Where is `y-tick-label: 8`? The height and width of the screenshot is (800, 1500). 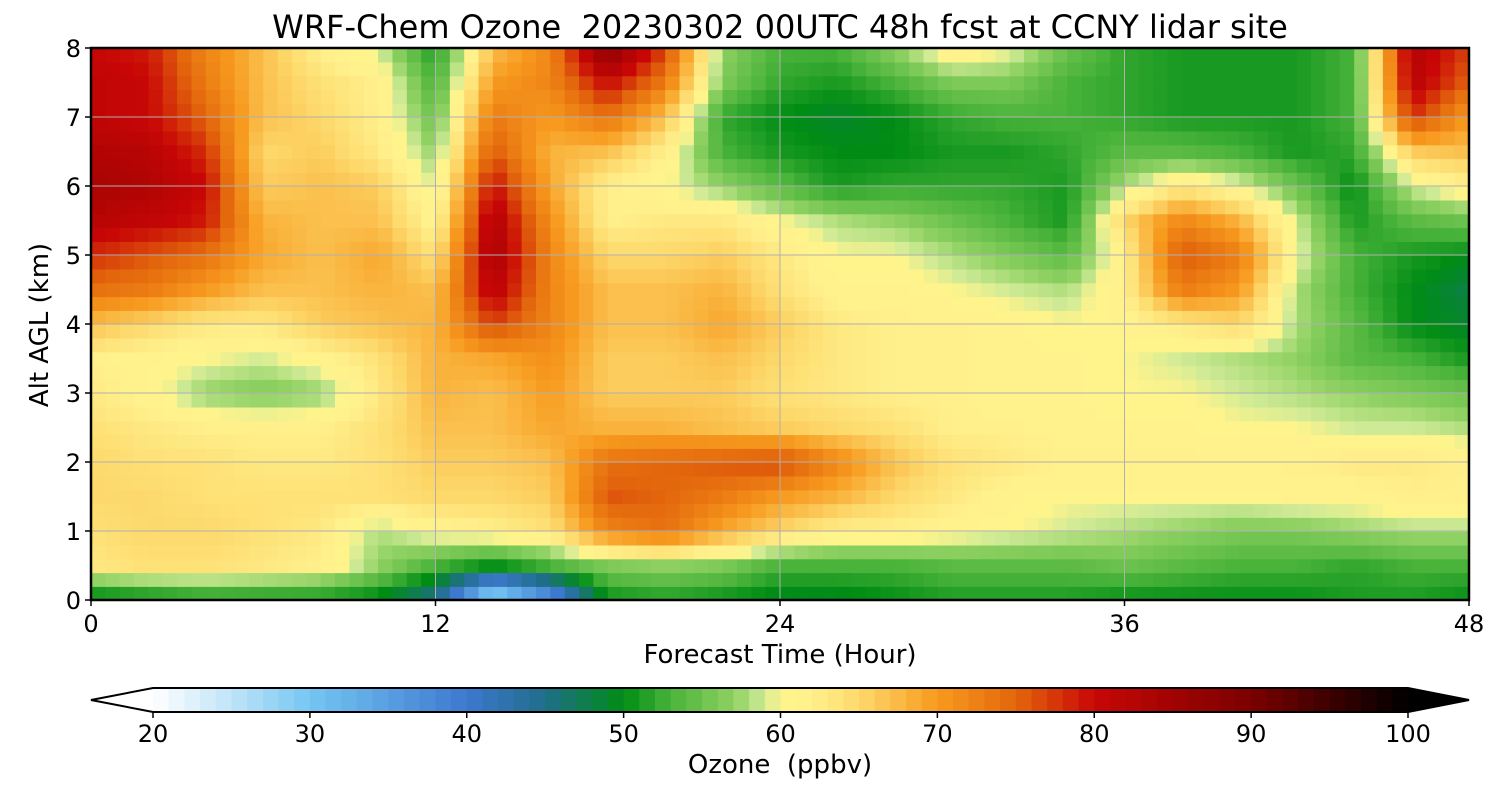 y-tick-label: 8 is located at coordinates (73, 49).